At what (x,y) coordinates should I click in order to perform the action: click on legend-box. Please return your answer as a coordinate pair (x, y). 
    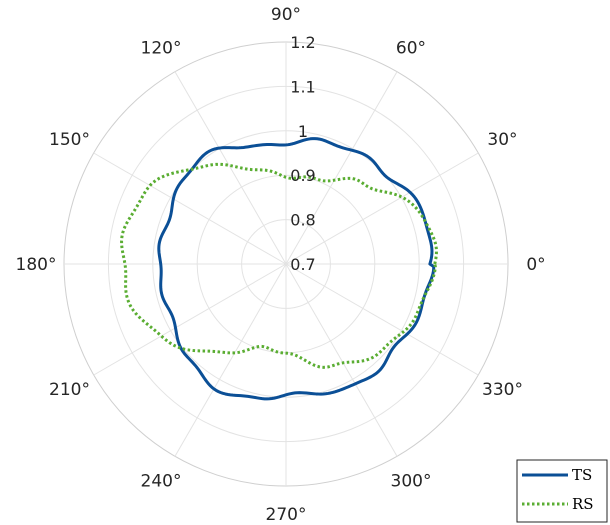
    Looking at the image, I should click on (562, 491).